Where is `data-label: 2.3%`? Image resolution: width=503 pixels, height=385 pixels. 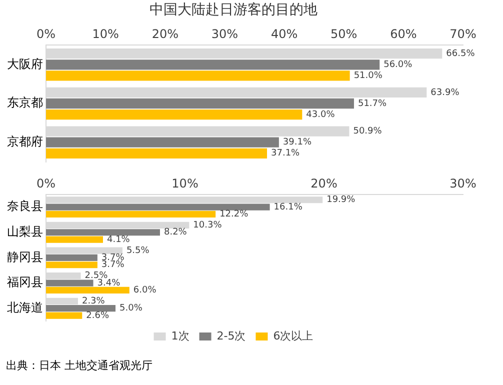
data-label: 2.3% is located at coordinates (94, 301).